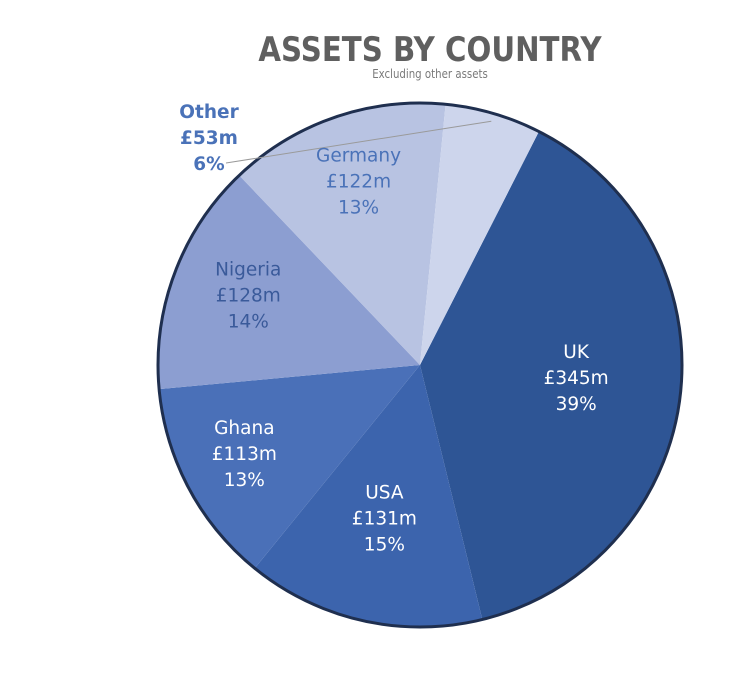 The image size is (738, 691). Describe the element at coordinates (244, 480) in the screenshot. I see `label-ghana-percent: 13%` at that location.